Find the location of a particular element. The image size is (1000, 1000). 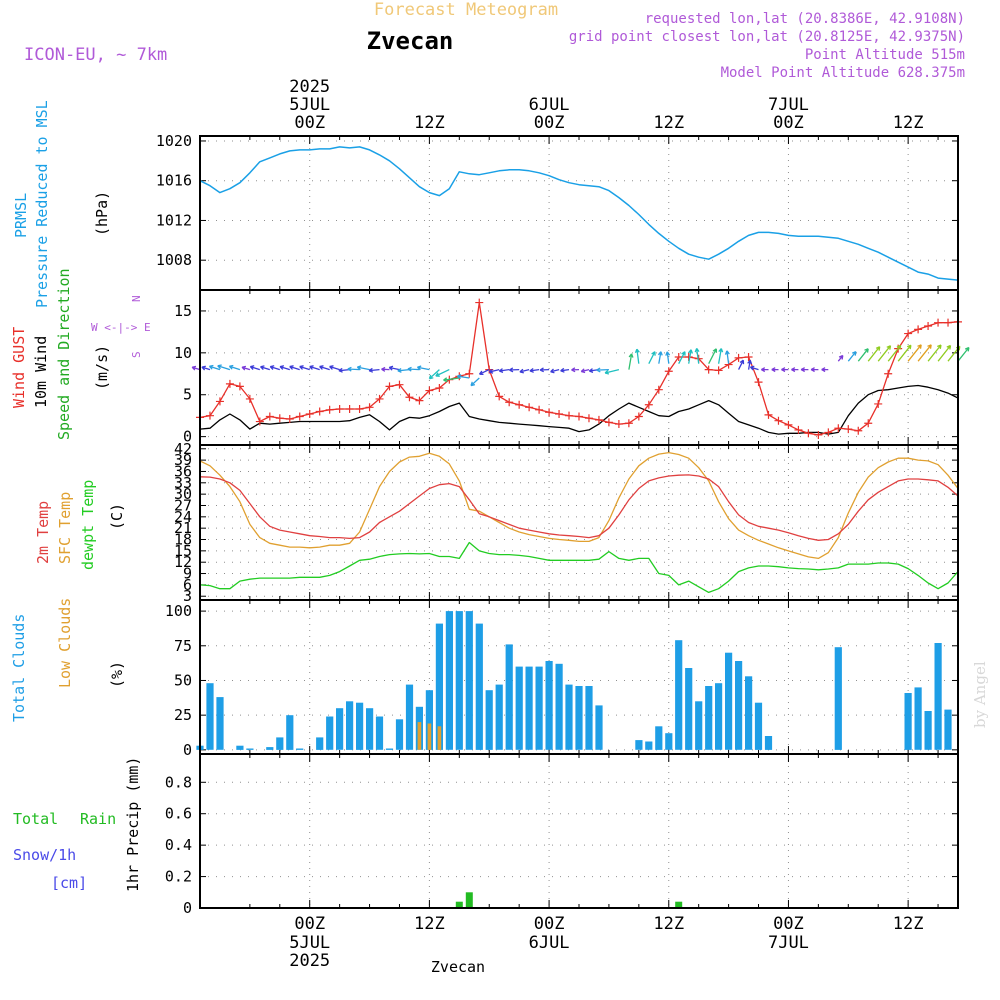

compass-n: N is located at coordinates (136, 298).